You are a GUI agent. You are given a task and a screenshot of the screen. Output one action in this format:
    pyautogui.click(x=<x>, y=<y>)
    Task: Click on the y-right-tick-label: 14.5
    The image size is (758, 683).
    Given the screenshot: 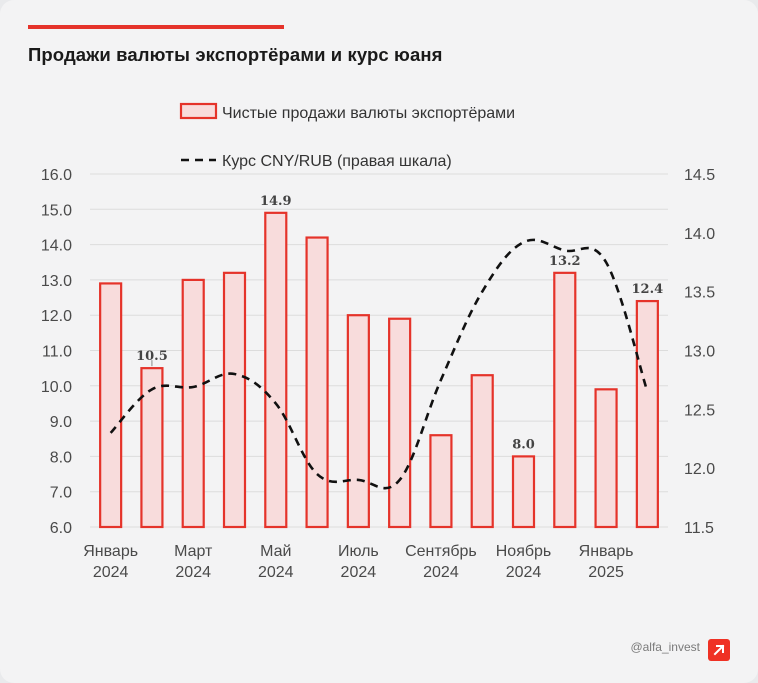 What is the action you would take?
    pyautogui.click(x=699, y=175)
    